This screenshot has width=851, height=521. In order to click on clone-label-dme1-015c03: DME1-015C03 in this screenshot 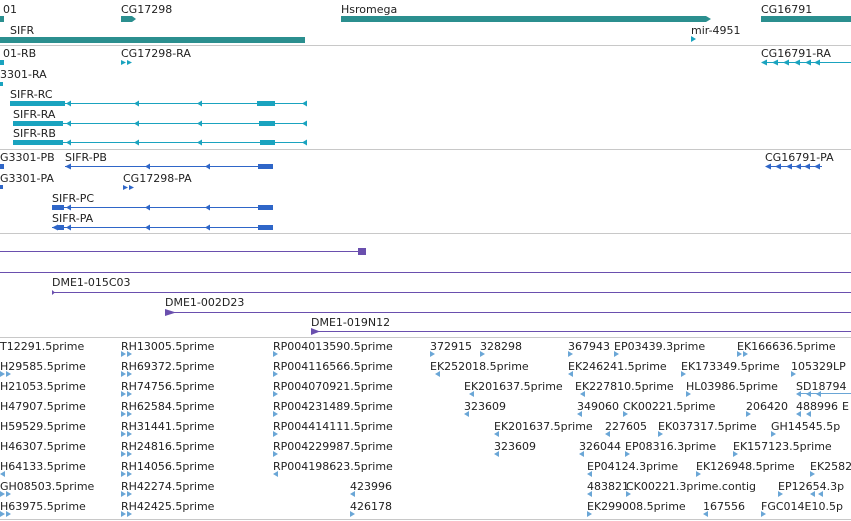, I will do `click(91, 282)`.